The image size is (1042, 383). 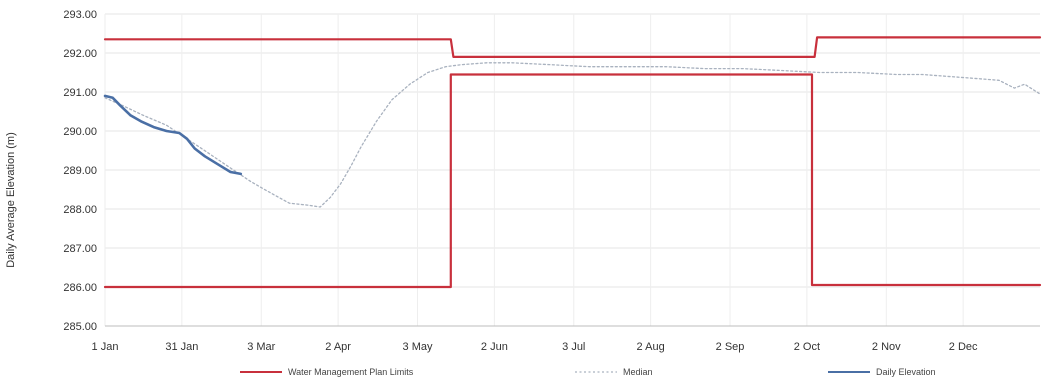 What do you see at coordinates (80, 93) in the screenshot?
I see `y-tick-label: 291.00` at bounding box center [80, 93].